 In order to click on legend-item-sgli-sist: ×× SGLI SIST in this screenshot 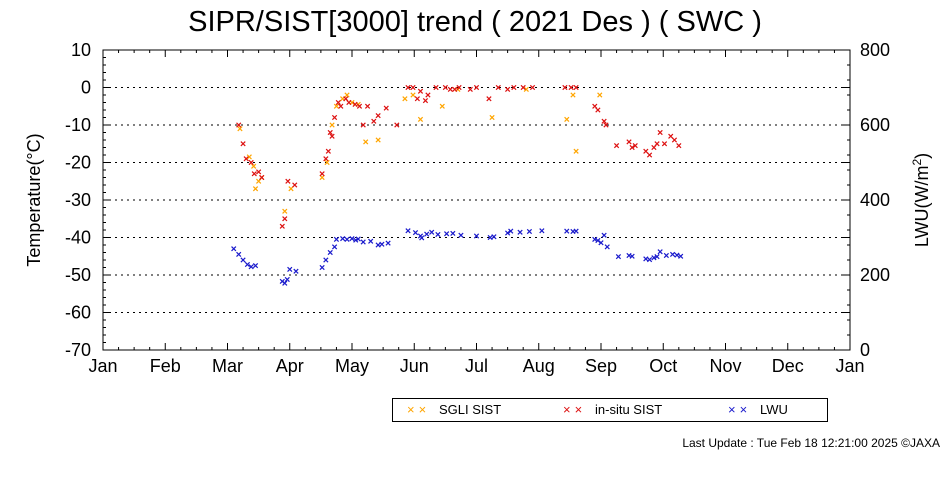, I will do `click(454, 410)`.